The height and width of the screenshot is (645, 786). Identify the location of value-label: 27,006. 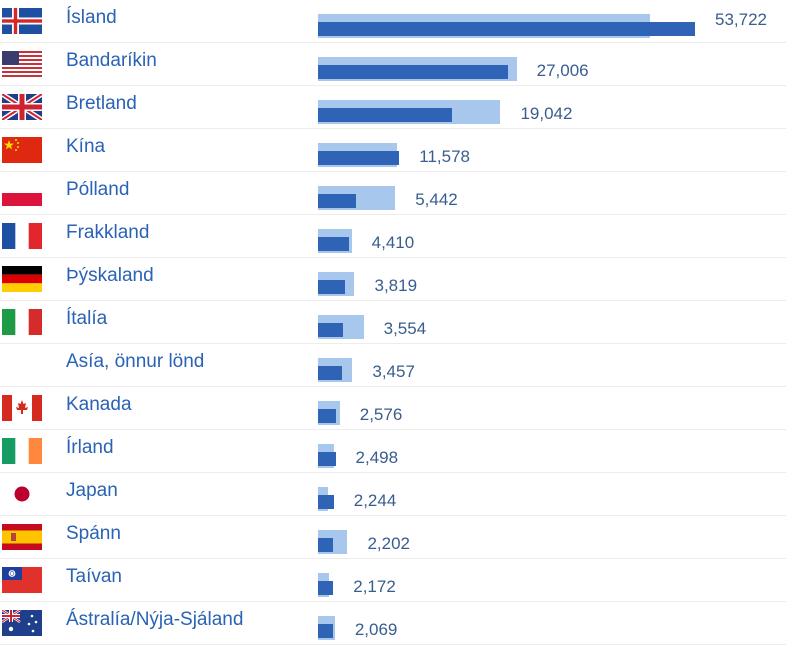
(562, 70).